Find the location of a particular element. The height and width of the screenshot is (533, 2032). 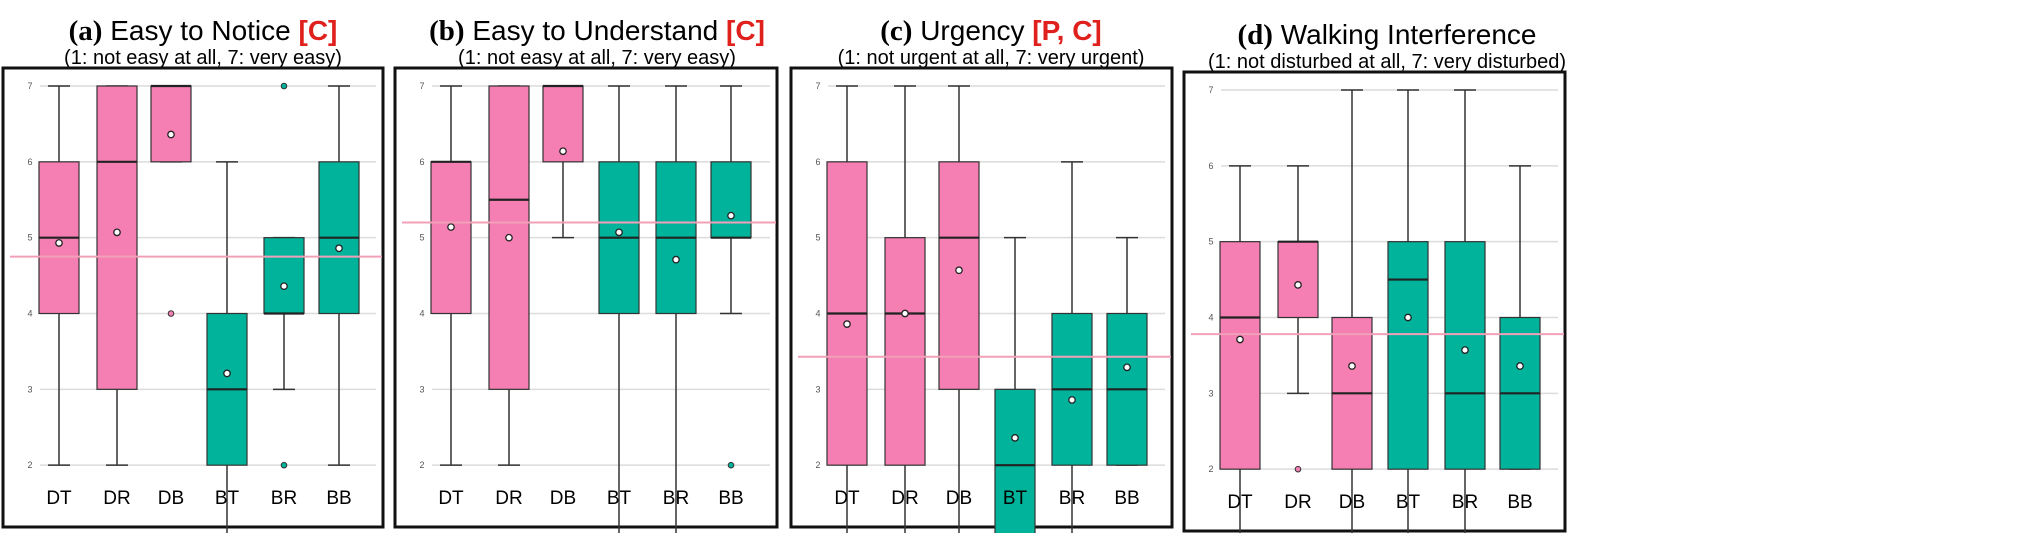

chart-title: (d) Walking Interference is located at coordinates (1387, 35).